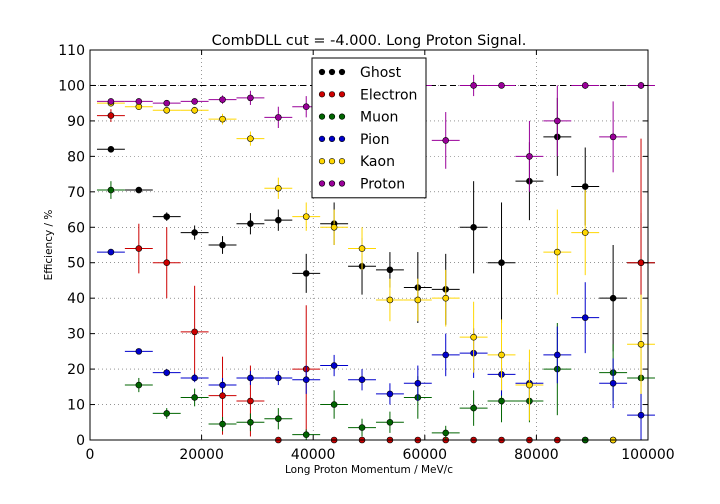 Image resolution: width=720 pixels, height=504 pixels. I want to click on x-tick-label: 80000, so click(536, 455).